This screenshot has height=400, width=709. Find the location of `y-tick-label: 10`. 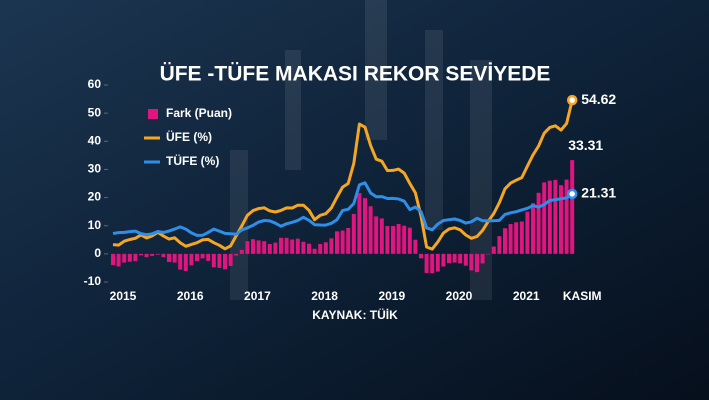

y-tick-label: 10 is located at coordinates (95, 225).